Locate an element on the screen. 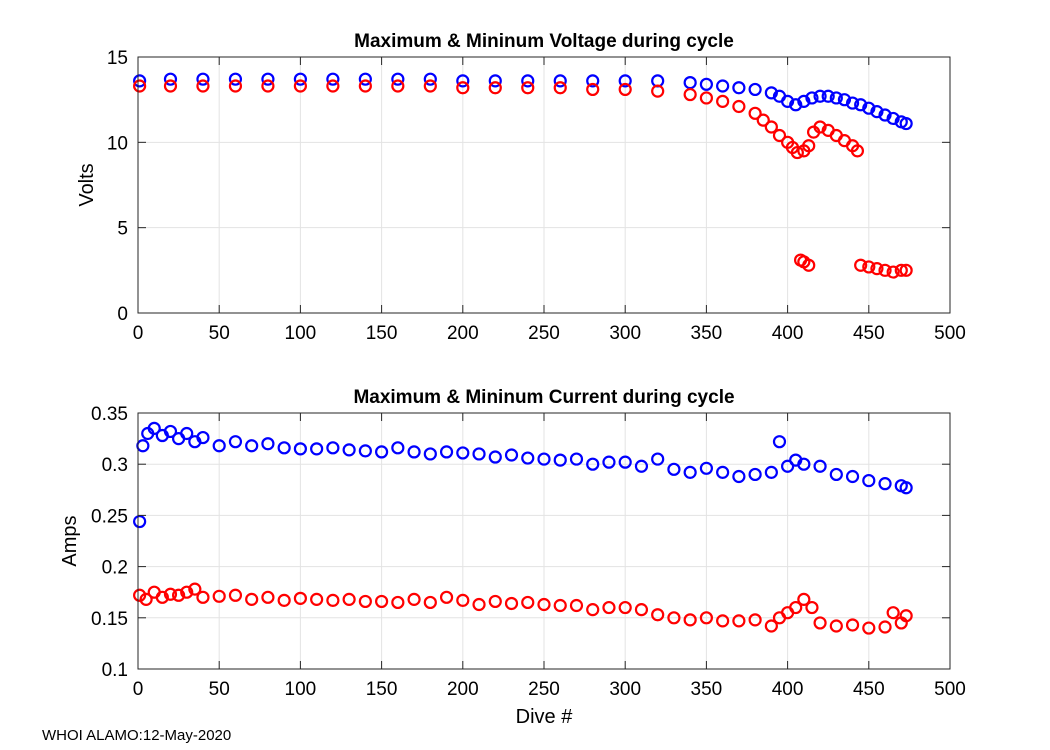  x-tick-label: 500 is located at coordinates (950, 689).